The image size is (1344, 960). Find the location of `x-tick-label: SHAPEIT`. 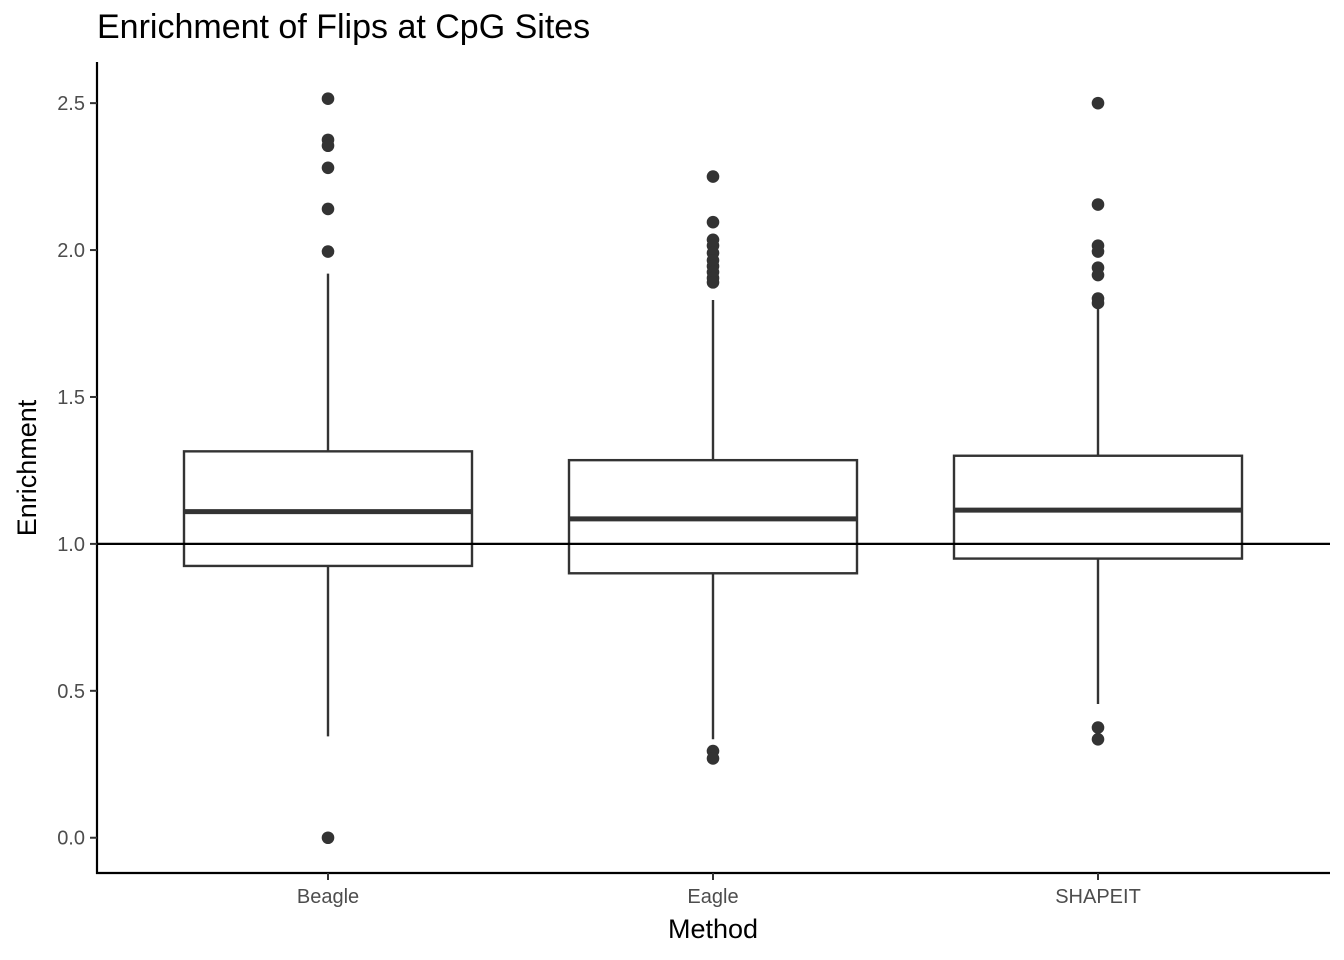

x-tick-label: SHAPEIT is located at coordinates (1098, 897).